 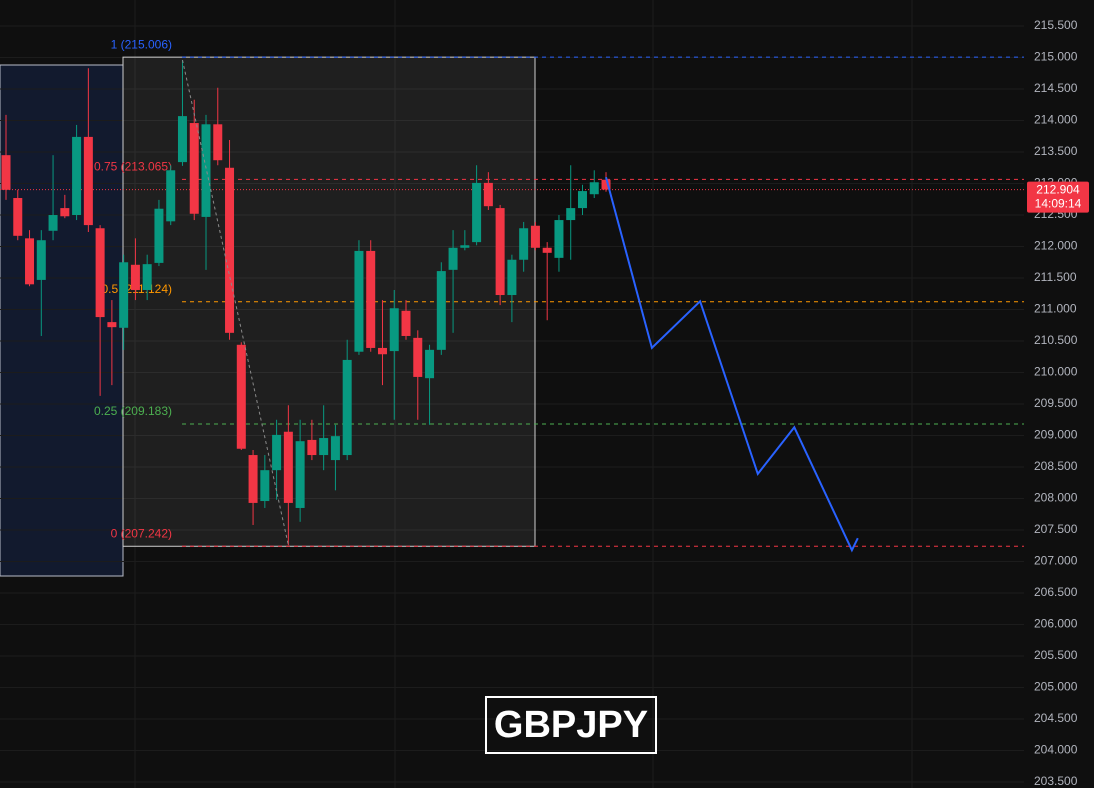 I want to click on price-tag-countdown: 14:09:14, so click(x=1058, y=204).